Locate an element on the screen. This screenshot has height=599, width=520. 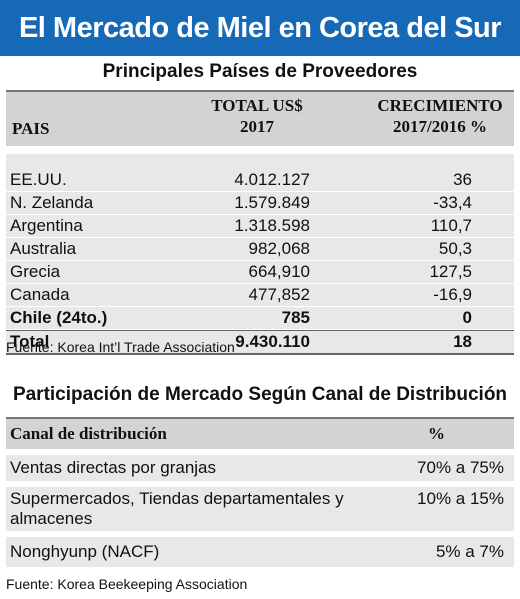
header-growth-period: 2017/2016 % is located at coordinates (440, 126).